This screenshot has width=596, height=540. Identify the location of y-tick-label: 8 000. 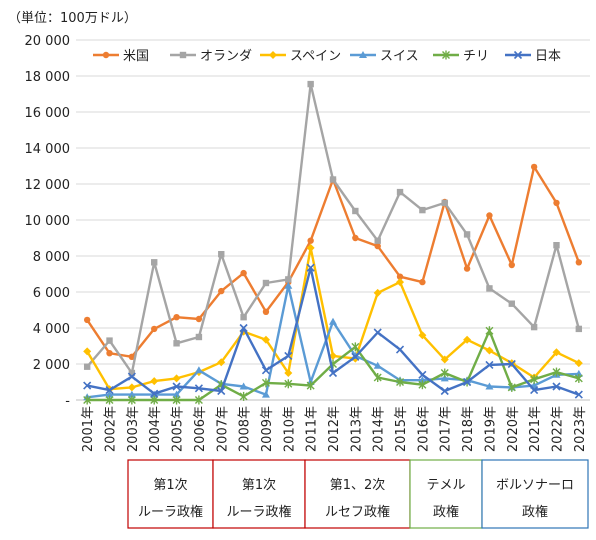
(51, 257).